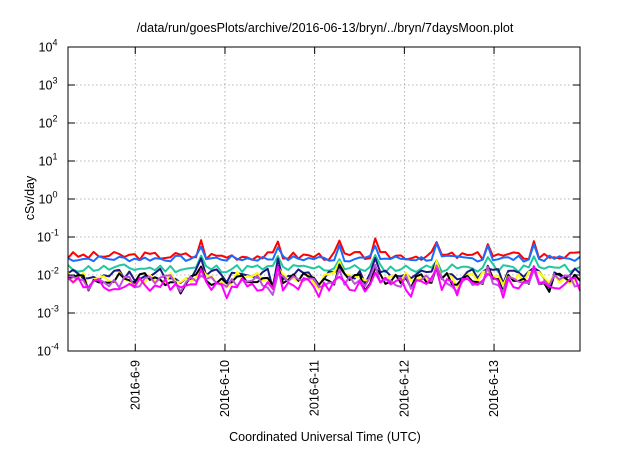  I want to click on y-tick-label: 10⁰, so click(48, 198).